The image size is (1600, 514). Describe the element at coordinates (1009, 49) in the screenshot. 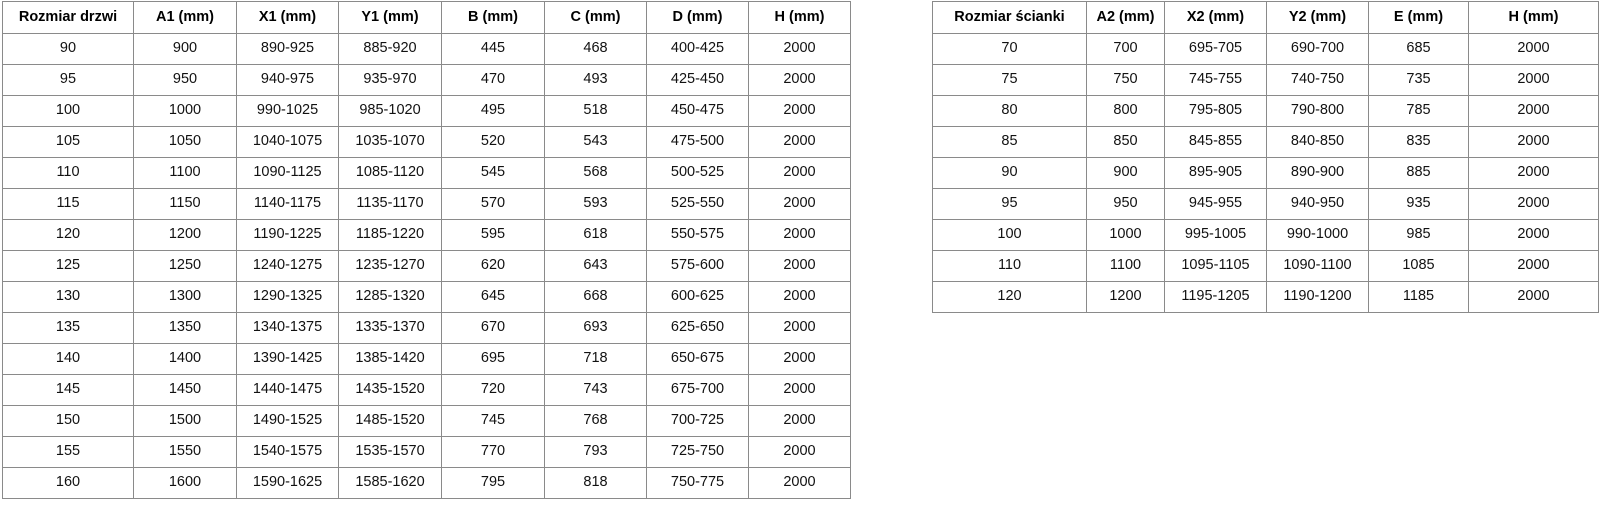

I see `row-size-cell: 70` at that location.